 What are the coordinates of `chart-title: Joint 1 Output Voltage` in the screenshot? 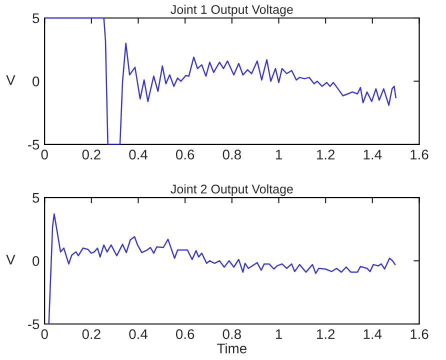 It's located at (231, 10).